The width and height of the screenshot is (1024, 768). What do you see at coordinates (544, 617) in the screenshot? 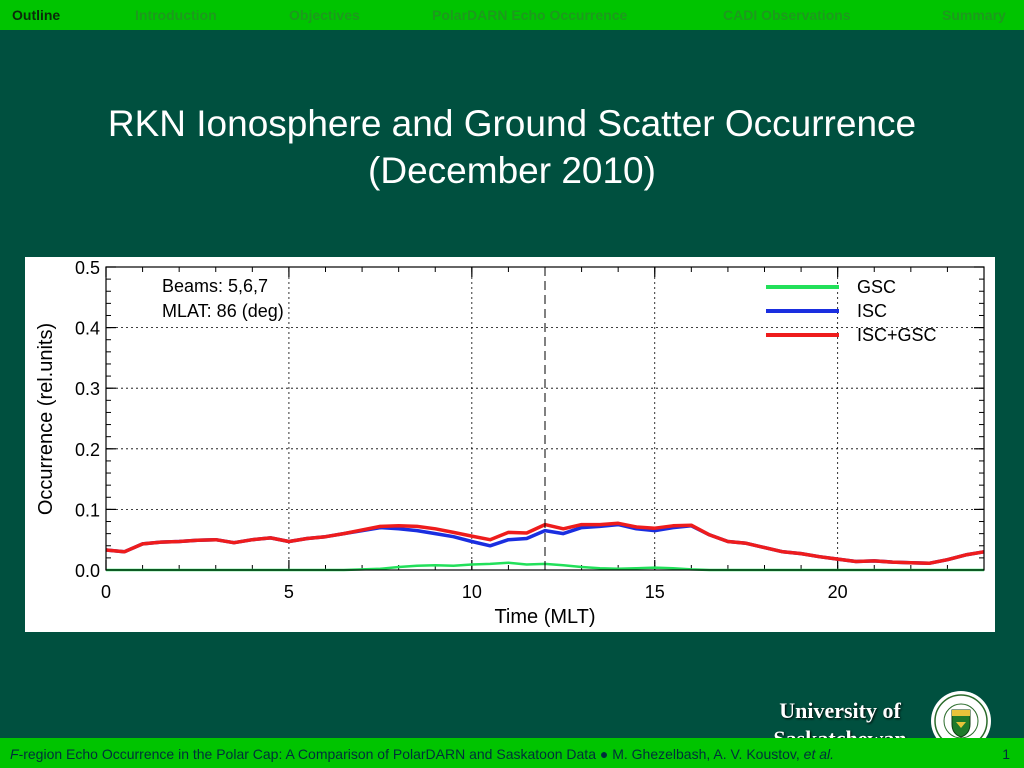
I see `x-axis-label: Time (MLT)` at bounding box center [544, 617].